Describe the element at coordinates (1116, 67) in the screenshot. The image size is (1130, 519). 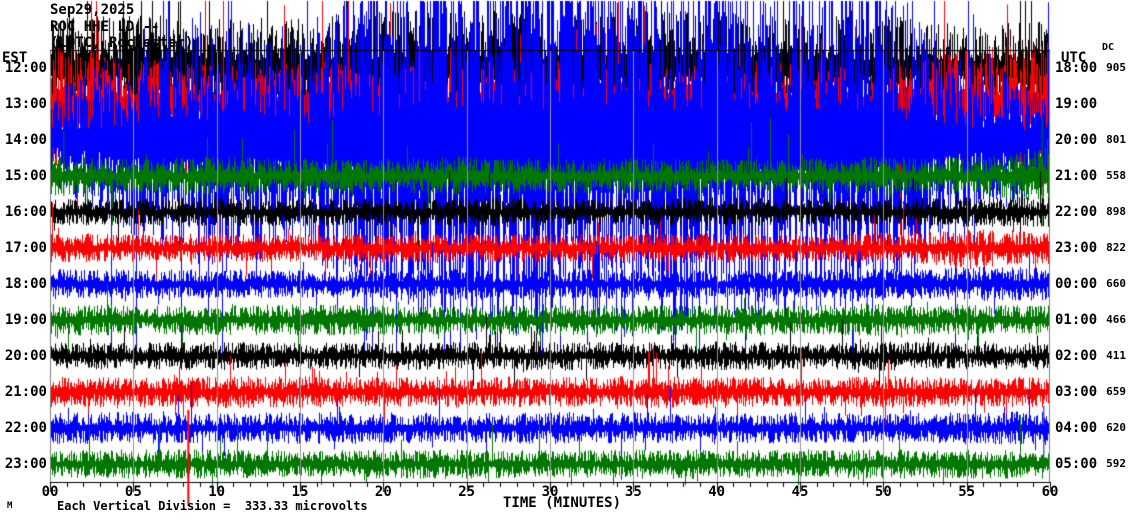
I see `dc-value: 905` at that location.